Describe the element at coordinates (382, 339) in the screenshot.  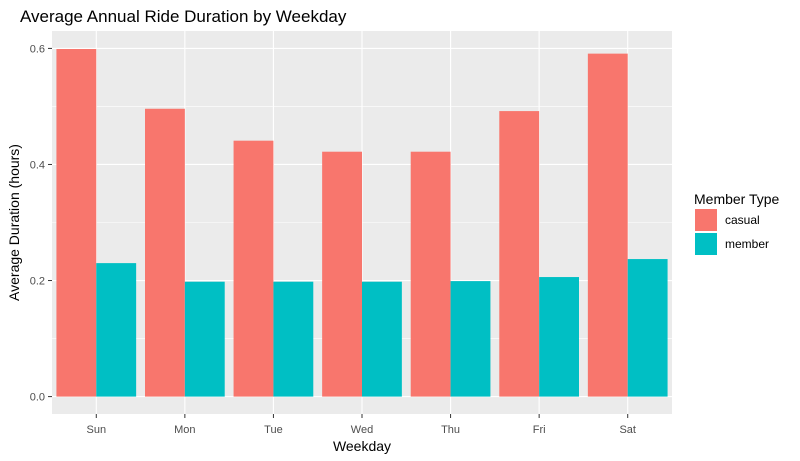
I see `bar-member-wed` at that location.